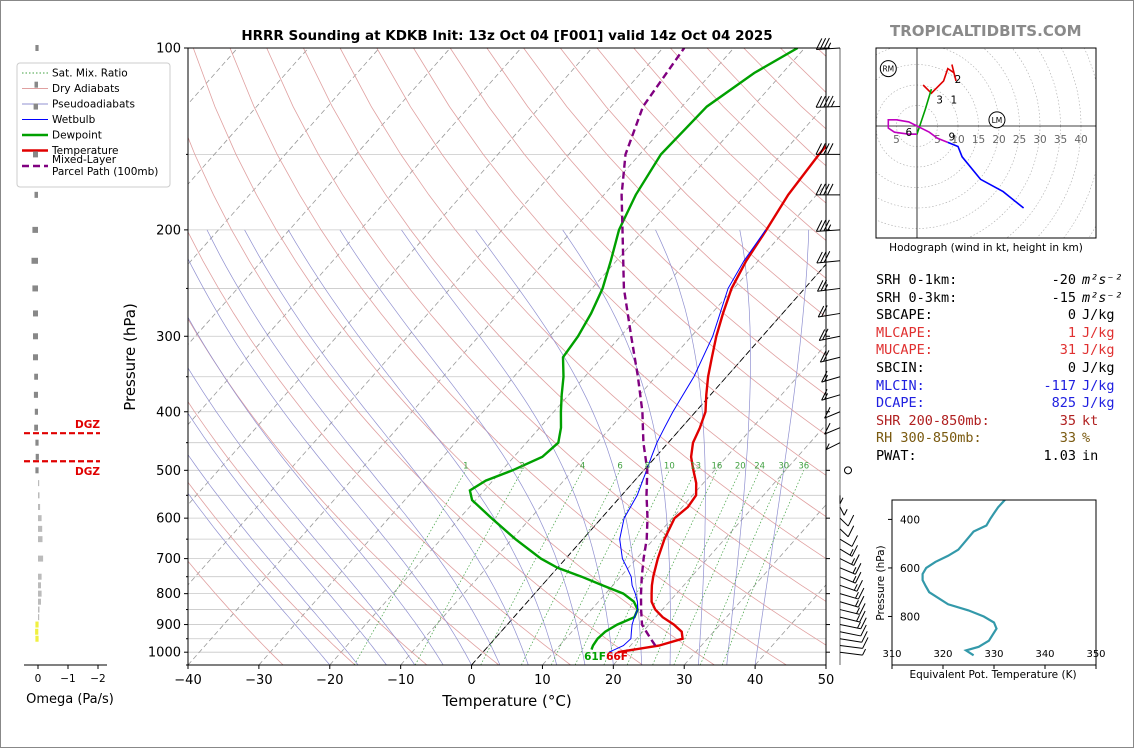  What do you see at coordinates (1095, 654) in the screenshot?
I see `theta-e-x-tick-label: 350` at bounding box center [1095, 654].